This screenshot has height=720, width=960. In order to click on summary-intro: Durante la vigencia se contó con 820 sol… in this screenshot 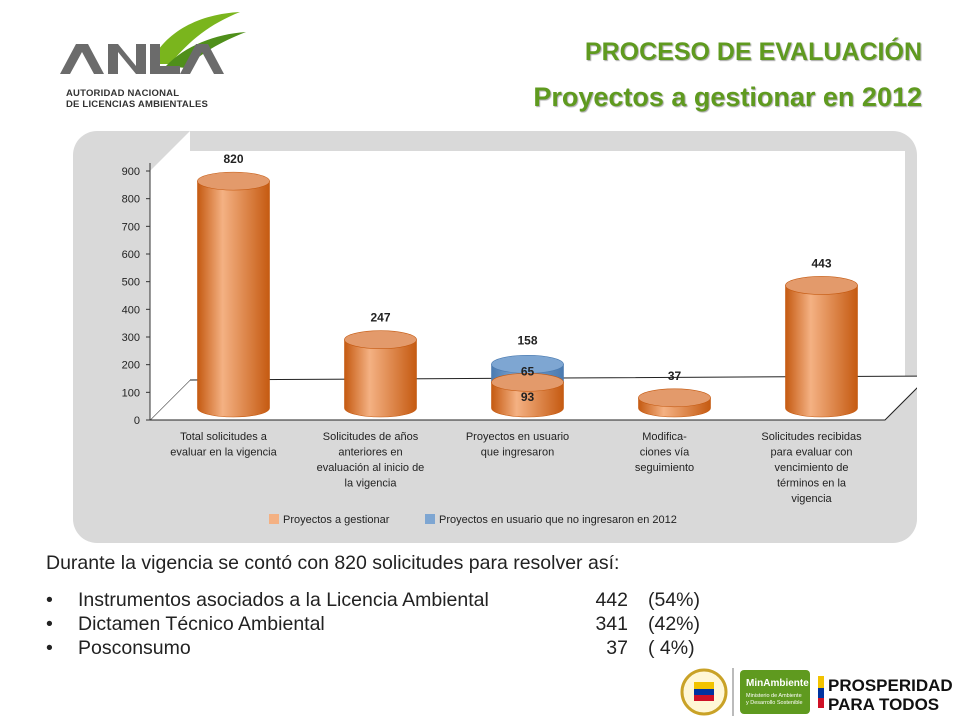, I will do `click(333, 563)`.